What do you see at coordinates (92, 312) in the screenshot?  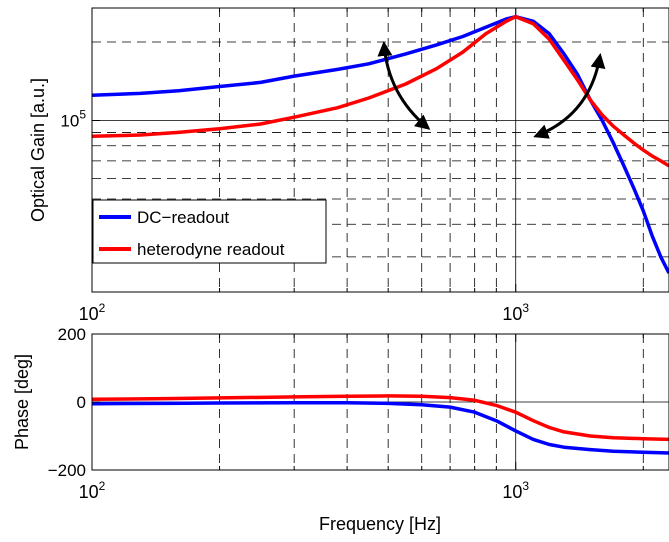 I see `gain-x-tick-label: 10²` at bounding box center [92, 312].